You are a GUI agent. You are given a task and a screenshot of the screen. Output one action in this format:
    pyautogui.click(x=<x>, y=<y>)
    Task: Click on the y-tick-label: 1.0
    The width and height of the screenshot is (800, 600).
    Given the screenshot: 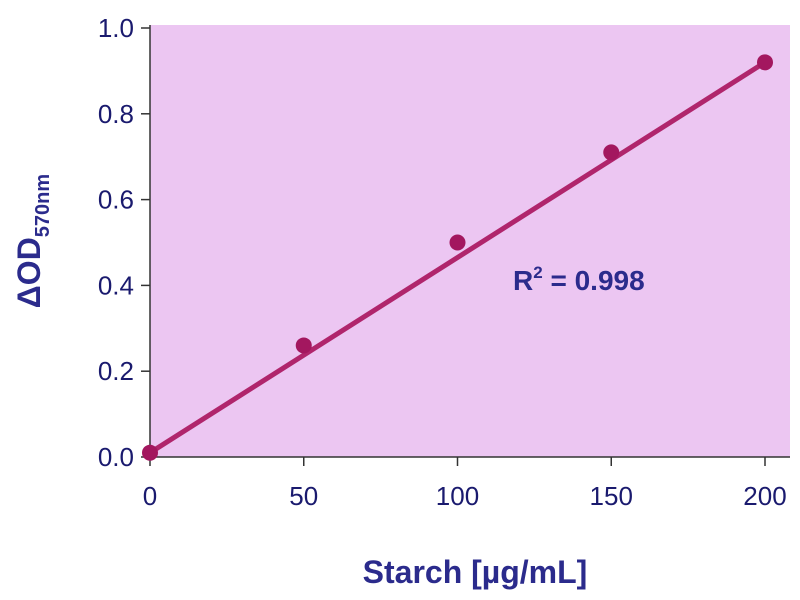 What is the action you would take?
    pyautogui.click(x=116, y=28)
    